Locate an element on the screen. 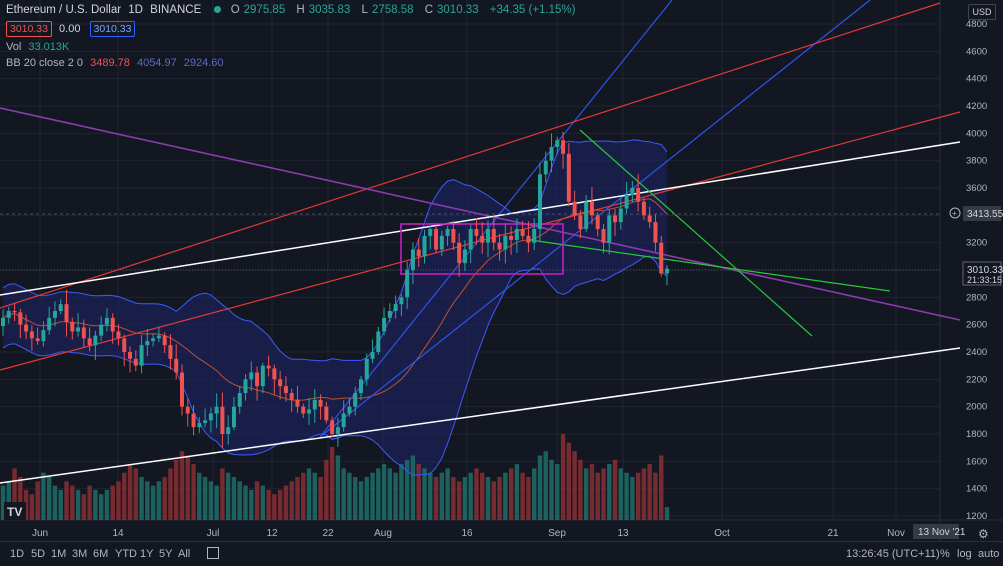  range-button-1d: 1D is located at coordinates (17, 554).